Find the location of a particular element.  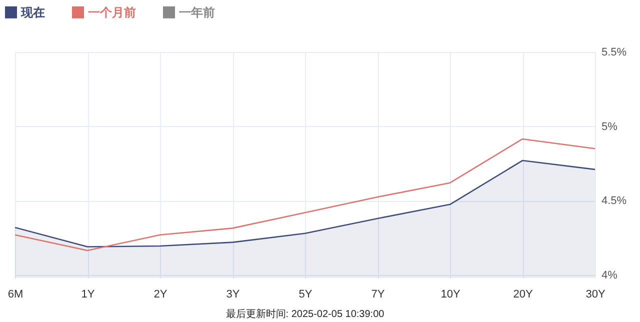

x-tick-label: 3Y is located at coordinates (233, 294).